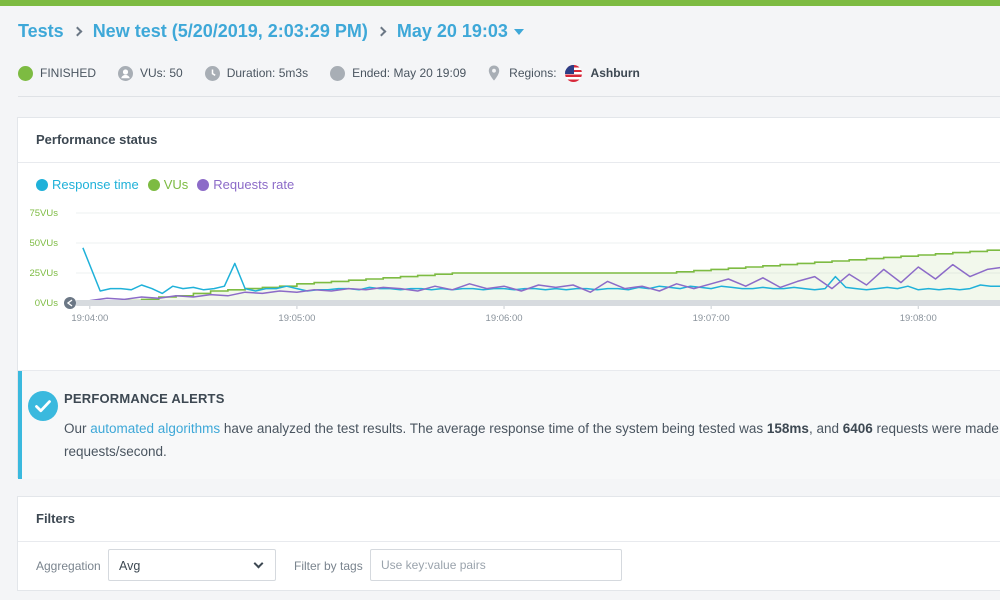 Image resolution: width=1000 pixels, height=600 pixels. What do you see at coordinates (787, 428) in the screenshot?
I see `alert-avg-response: 158ms` at bounding box center [787, 428].